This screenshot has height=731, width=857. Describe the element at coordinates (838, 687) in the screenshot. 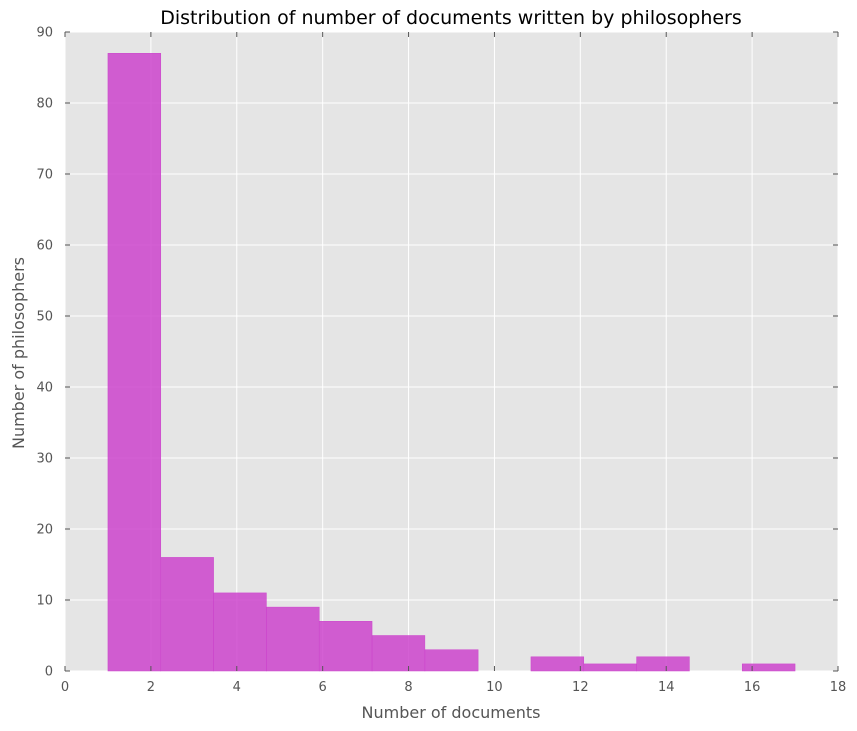

I see `x-tick-label: 18` at that location.